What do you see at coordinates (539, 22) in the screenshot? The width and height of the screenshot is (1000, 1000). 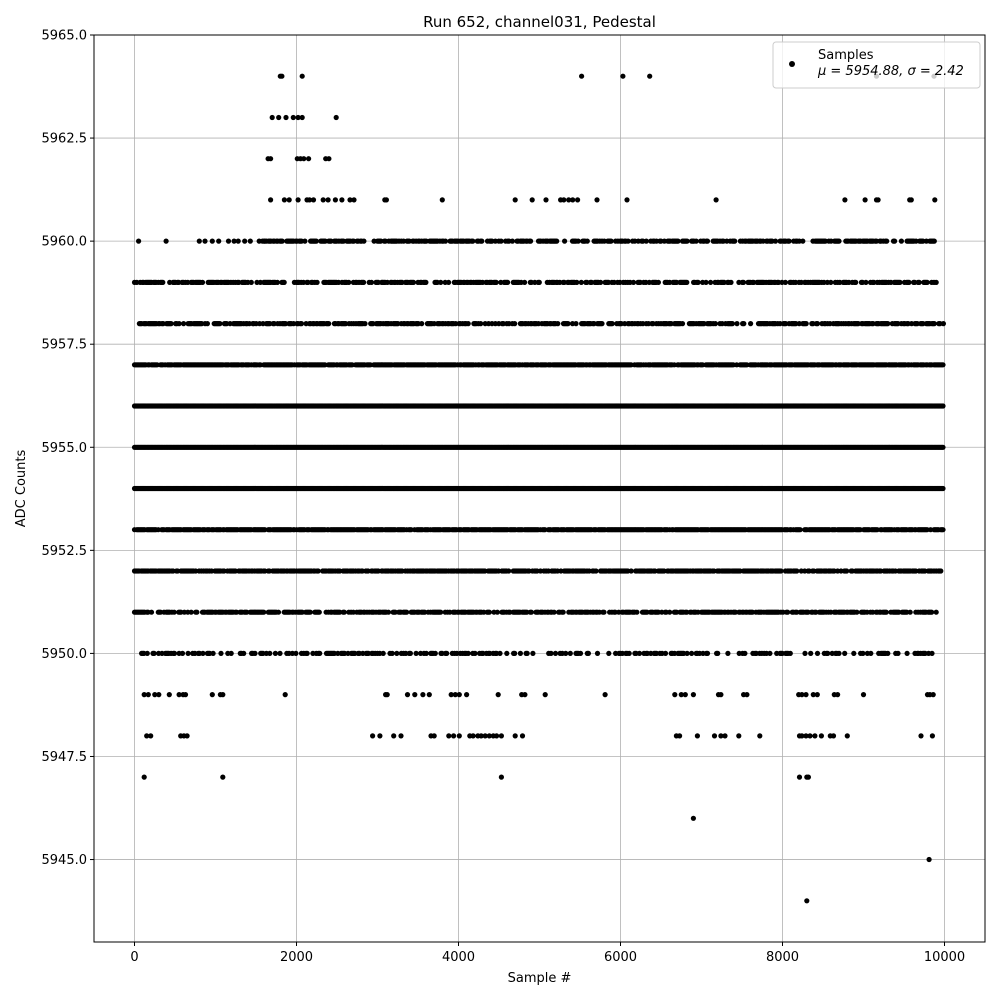 I see `chart-title: Run 652, channel031, Pedestal` at bounding box center [539, 22].